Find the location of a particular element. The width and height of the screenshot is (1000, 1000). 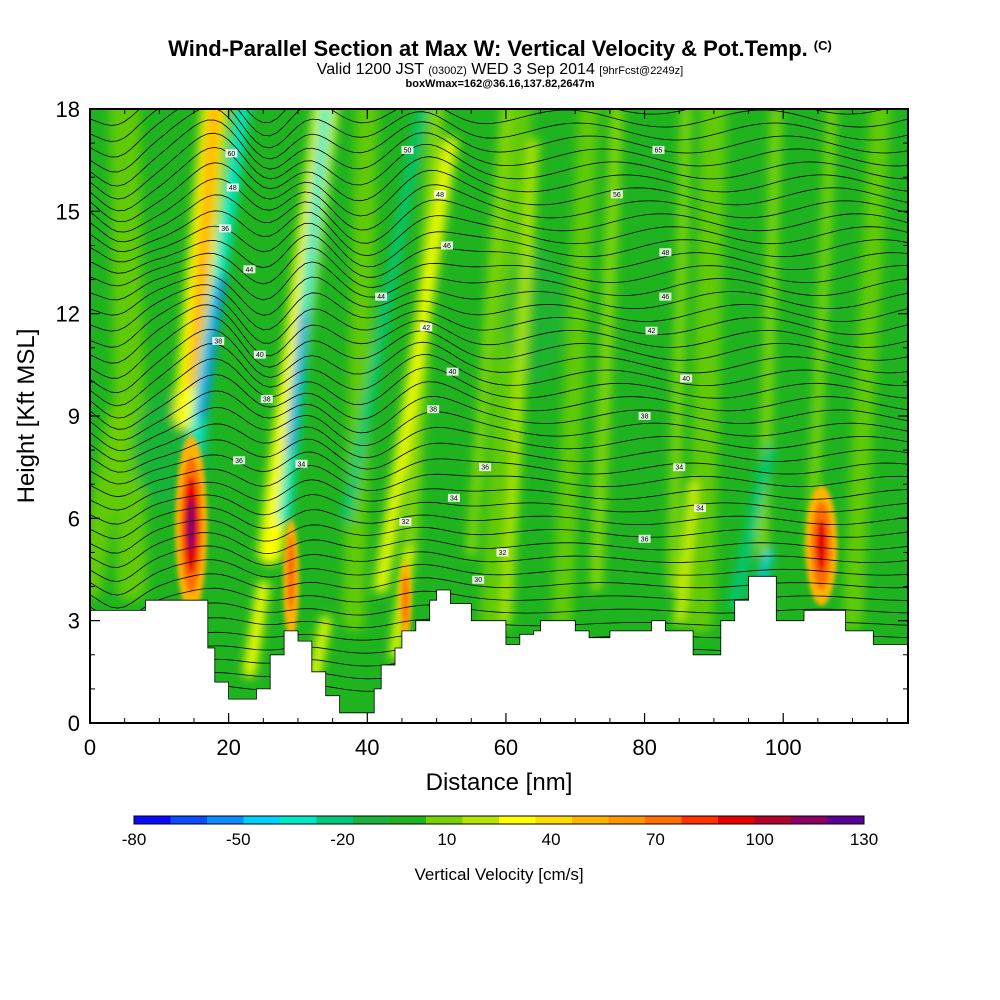

svg-text: 50 is located at coordinates (408, 150).